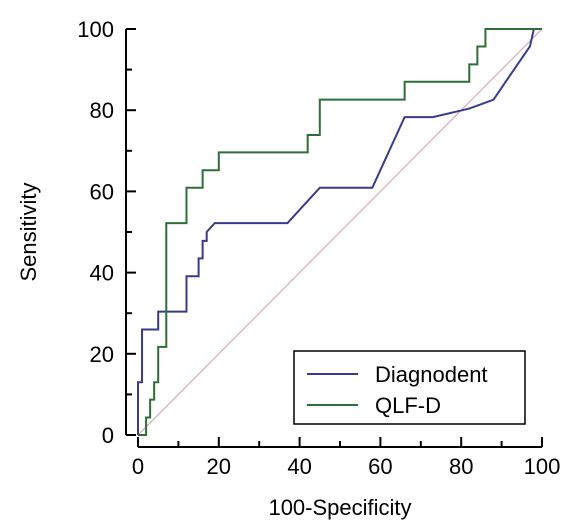 The width and height of the screenshot is (578, 525). What do you see at coordinates (339, 507) in the screenshot?
I see `x-axis-title: 100-Specificity` at bounding box center [339, 507].